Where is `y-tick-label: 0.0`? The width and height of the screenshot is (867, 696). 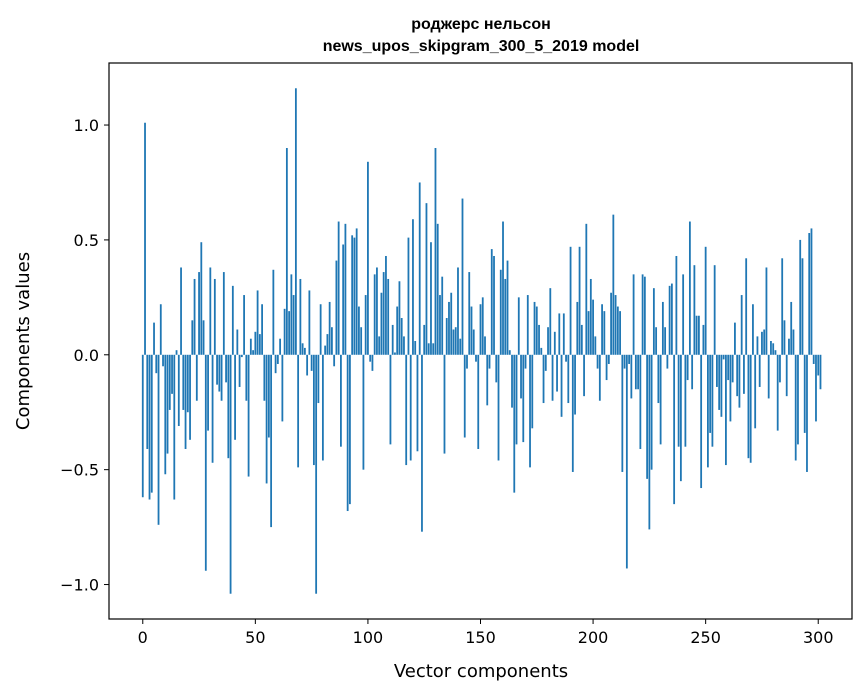 y-tick-label: 0.0 is located at coordinates (86, 355).